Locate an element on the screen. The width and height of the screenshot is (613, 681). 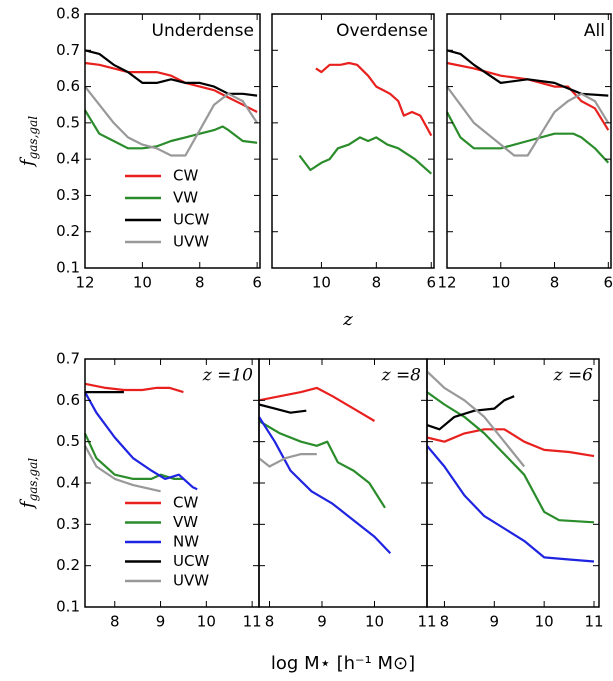
y-tick-label: 0.8 is located at coordinates (68, 14).